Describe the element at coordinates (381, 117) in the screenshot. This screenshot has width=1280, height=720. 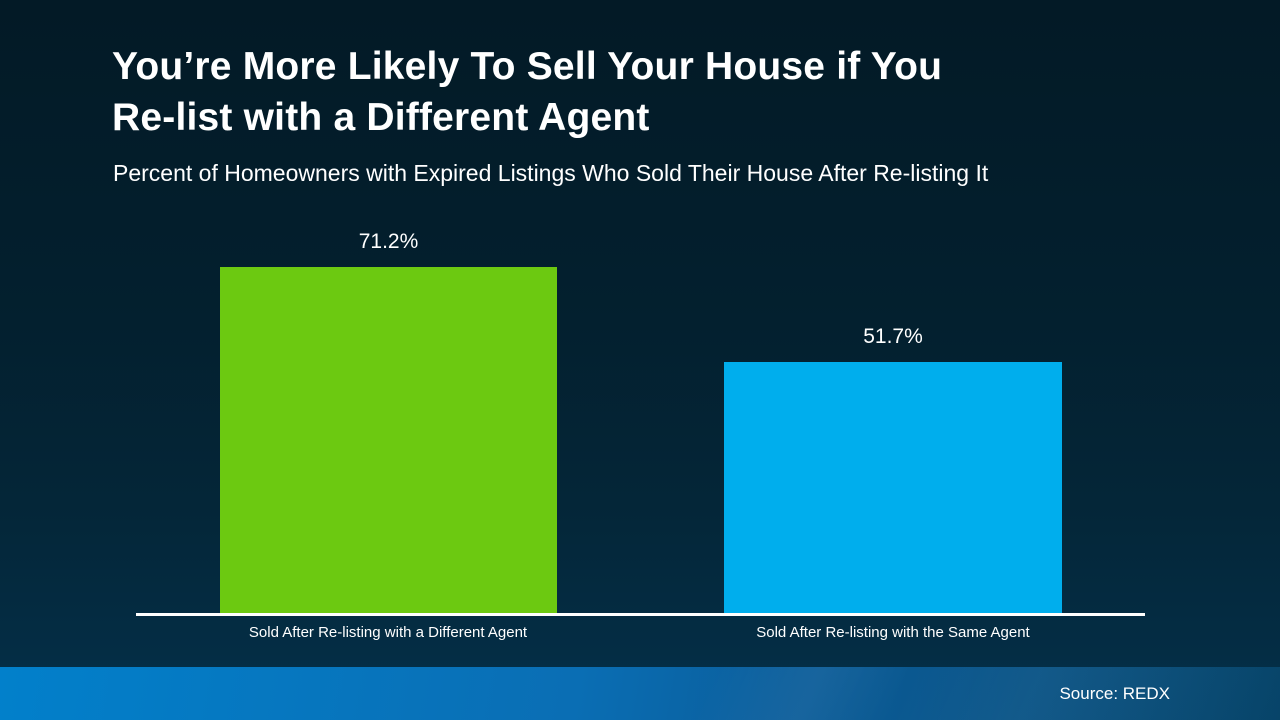
I see `page-title-line2: Re-list with a Different Agent` at that location.